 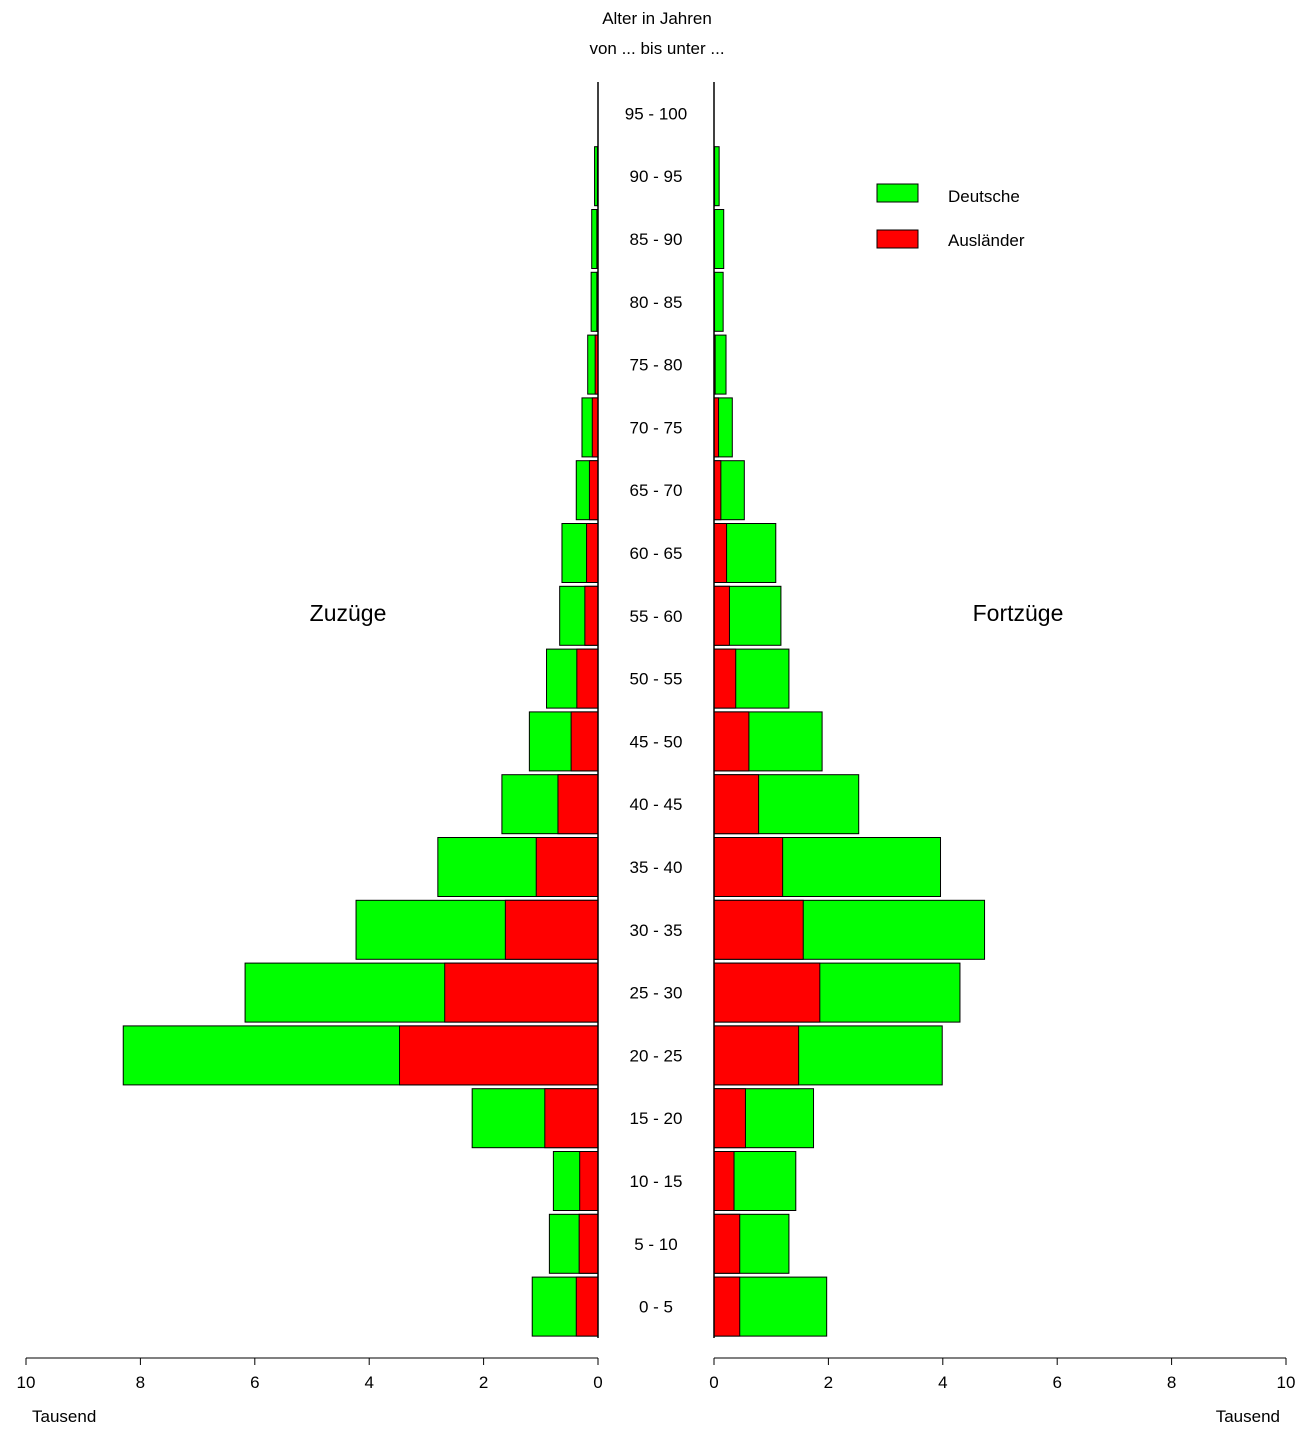 I want to click on header-line-1: Alter in Jahren, so click(x=657, y=18).